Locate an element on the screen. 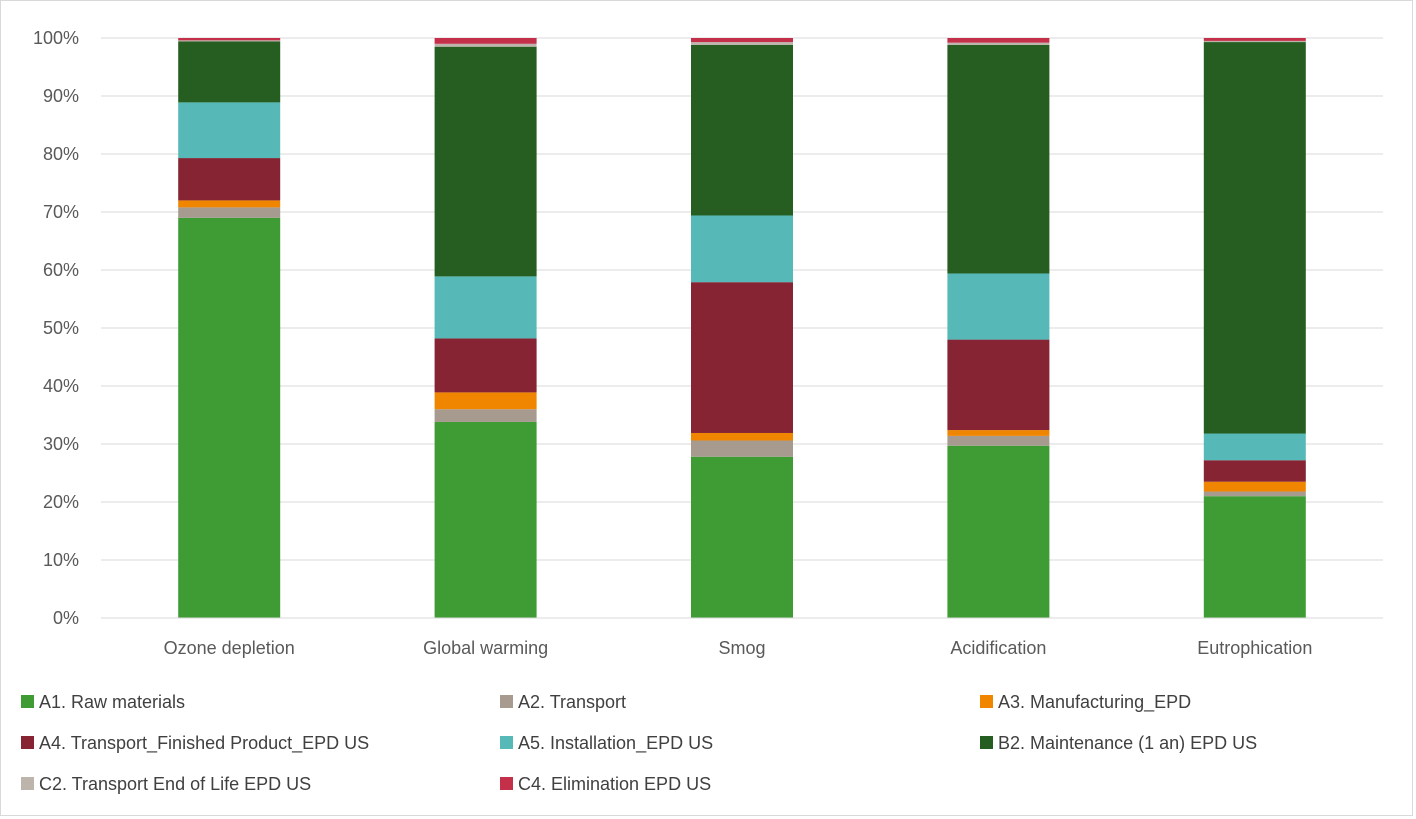  legend-item: B2. Maintenance (1 an) EPD US is located at coordinates (1118, 743).